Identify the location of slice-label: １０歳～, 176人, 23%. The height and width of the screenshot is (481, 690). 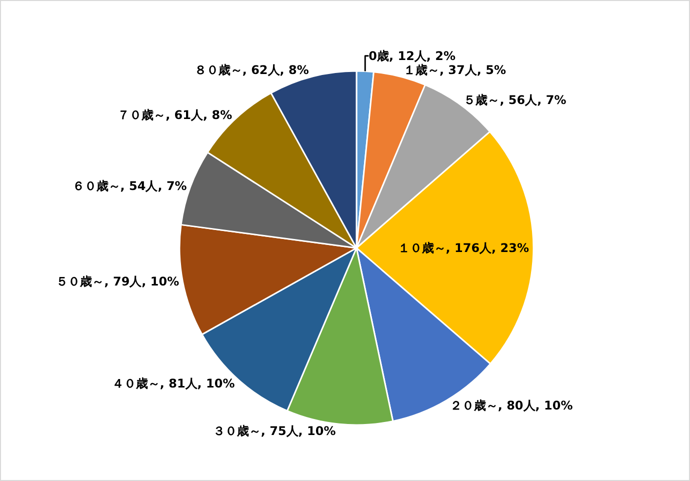
(464, 247).